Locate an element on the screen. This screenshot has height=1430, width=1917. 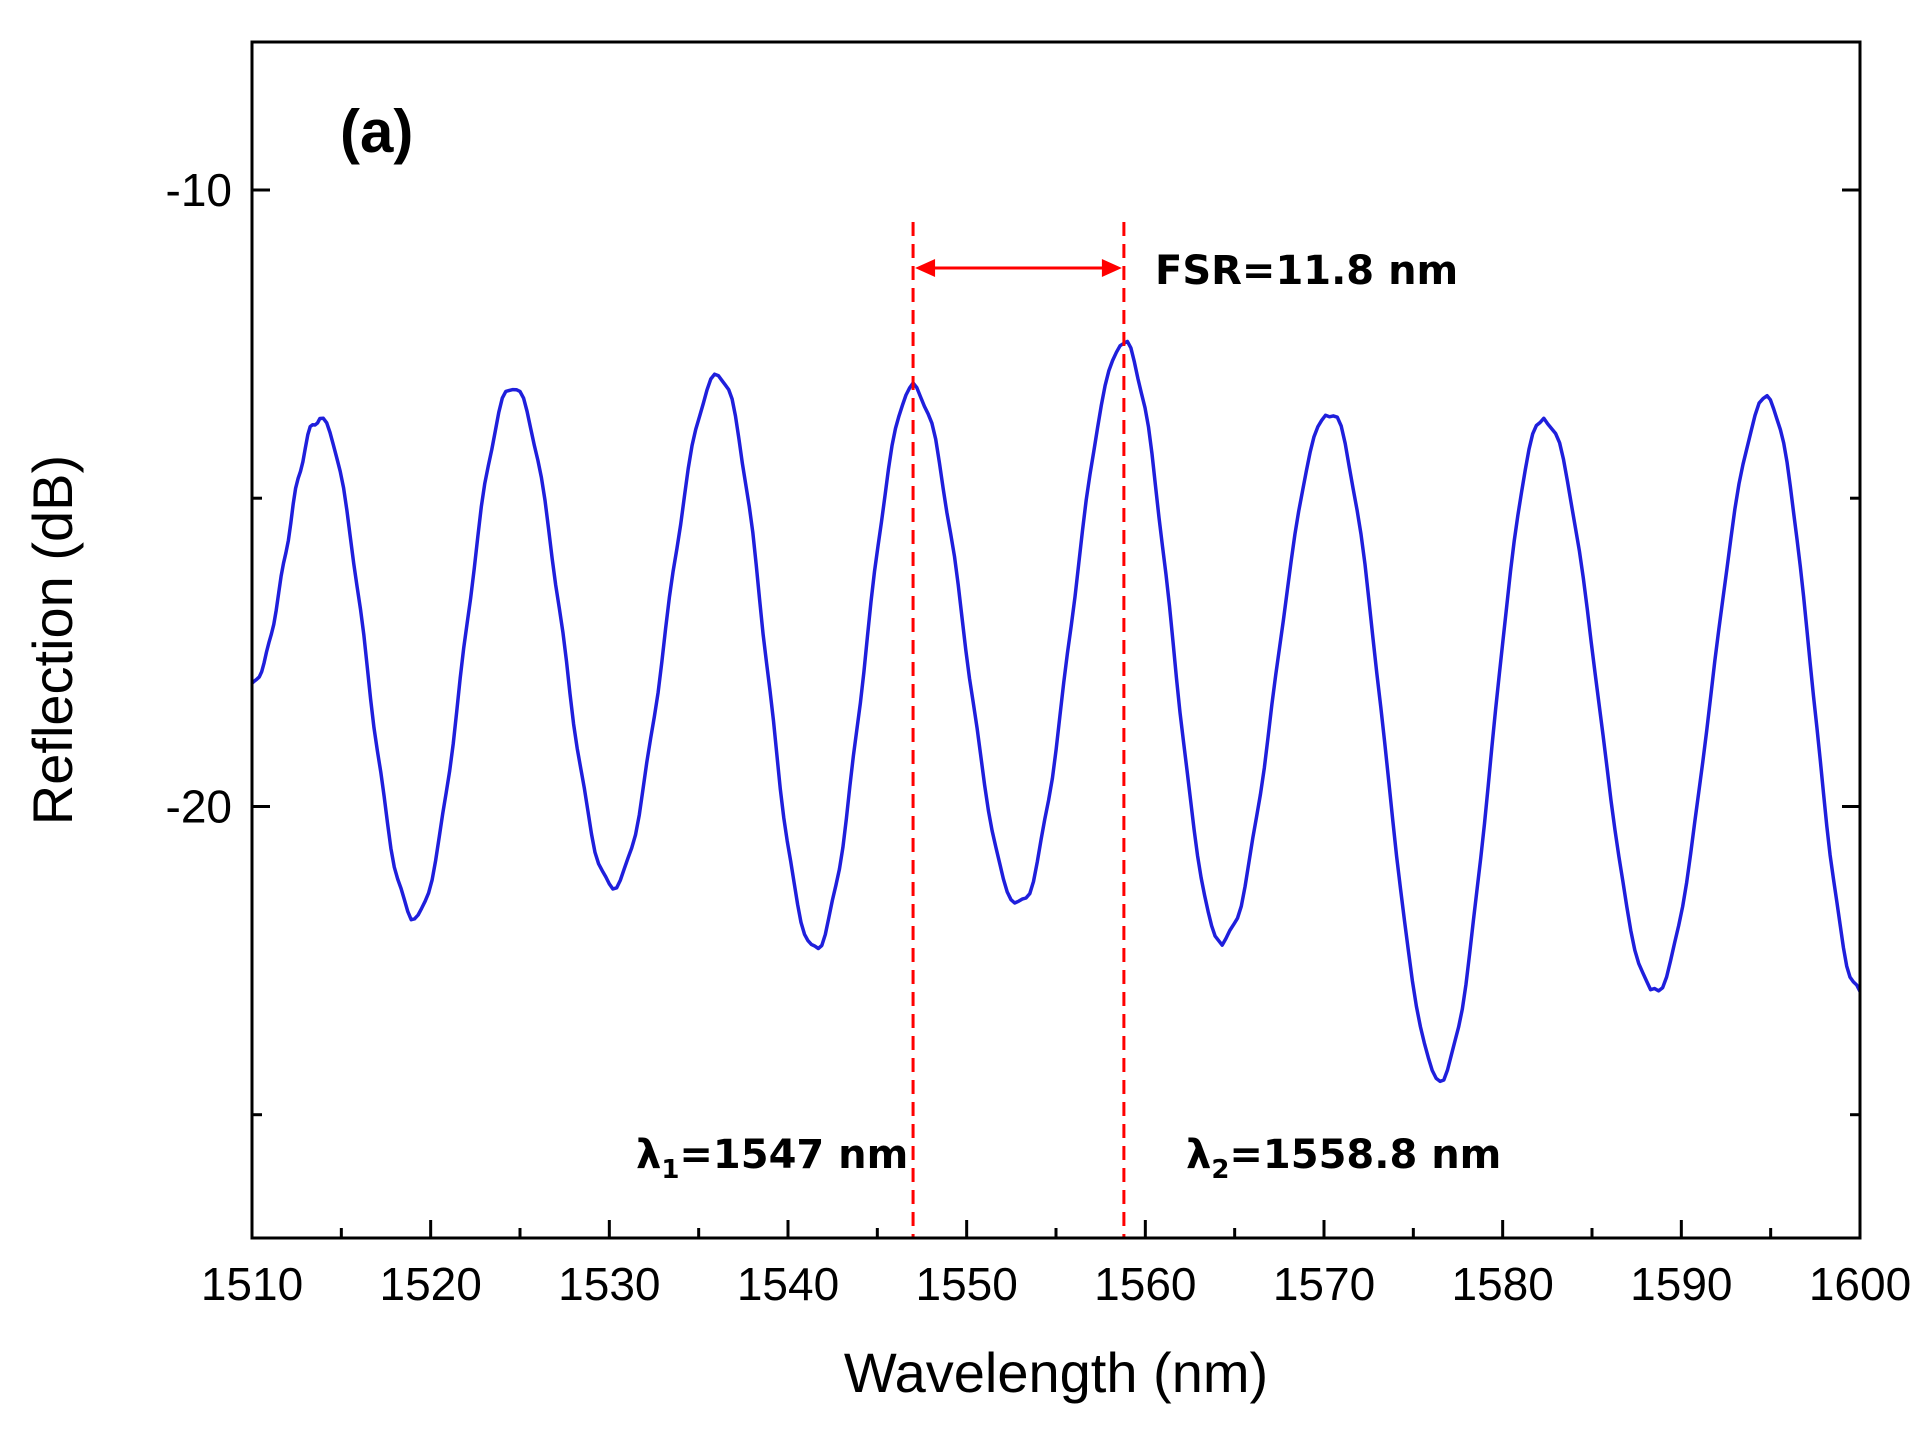
x-tick-label: 1550 is located at coordinates (966, 1284).